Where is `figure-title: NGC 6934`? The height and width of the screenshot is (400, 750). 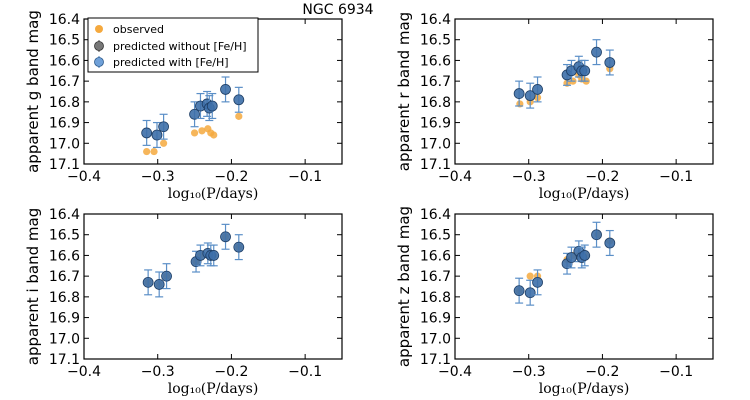 figure-title: NGC 6934 is located at coordinates (337, 10).